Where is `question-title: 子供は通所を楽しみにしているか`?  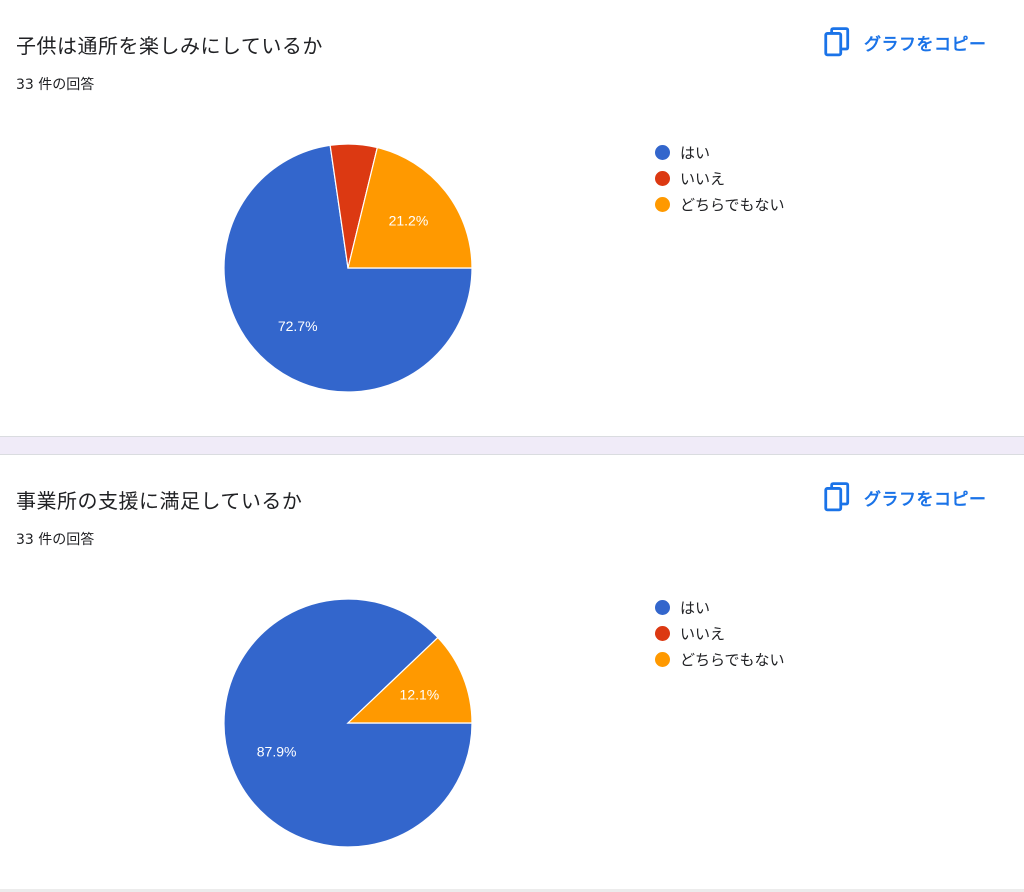 question-title: 子供は通所を楽しみにしているか is located at coordinates (169, 46).